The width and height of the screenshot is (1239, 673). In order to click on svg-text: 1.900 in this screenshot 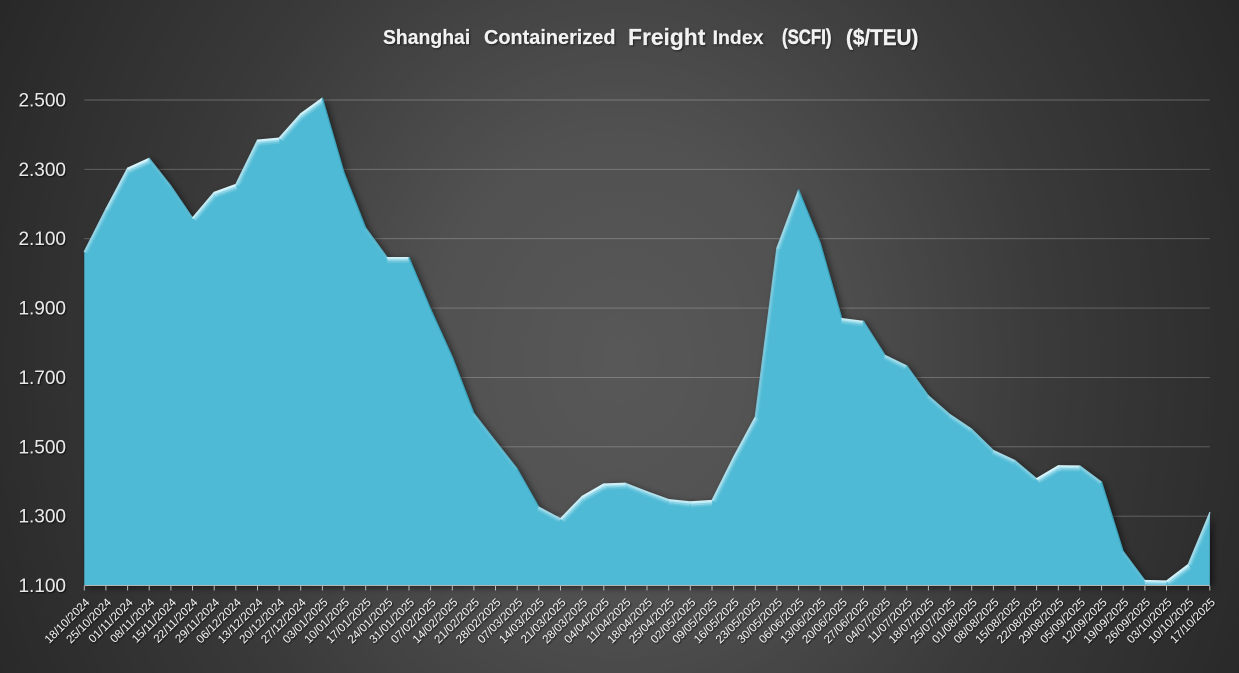, I will do `click(42, 309)`.